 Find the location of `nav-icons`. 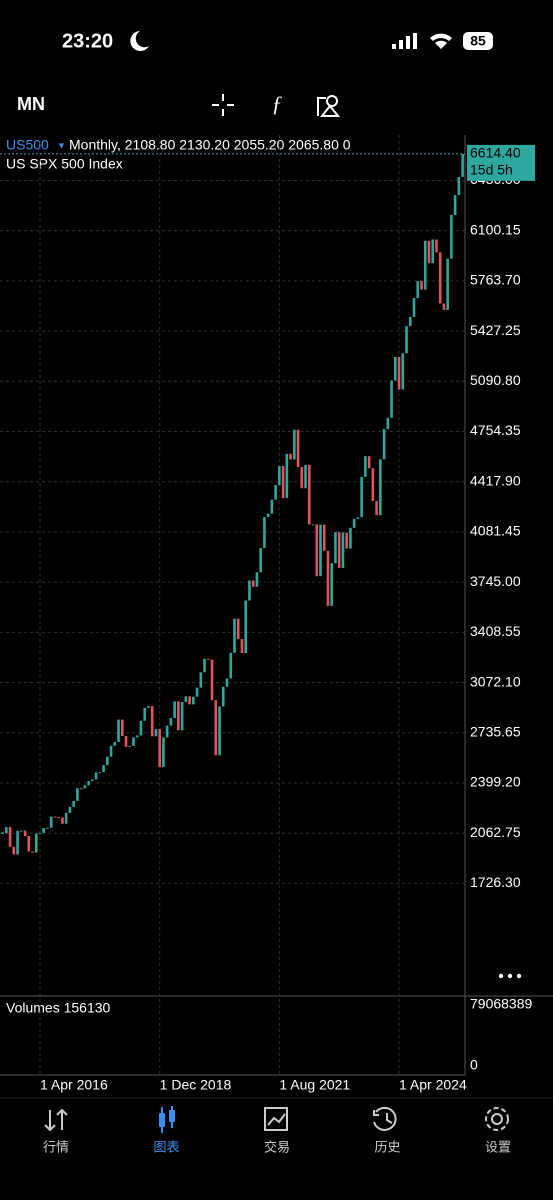

nav-icons is located at coordinates (276, 1119).